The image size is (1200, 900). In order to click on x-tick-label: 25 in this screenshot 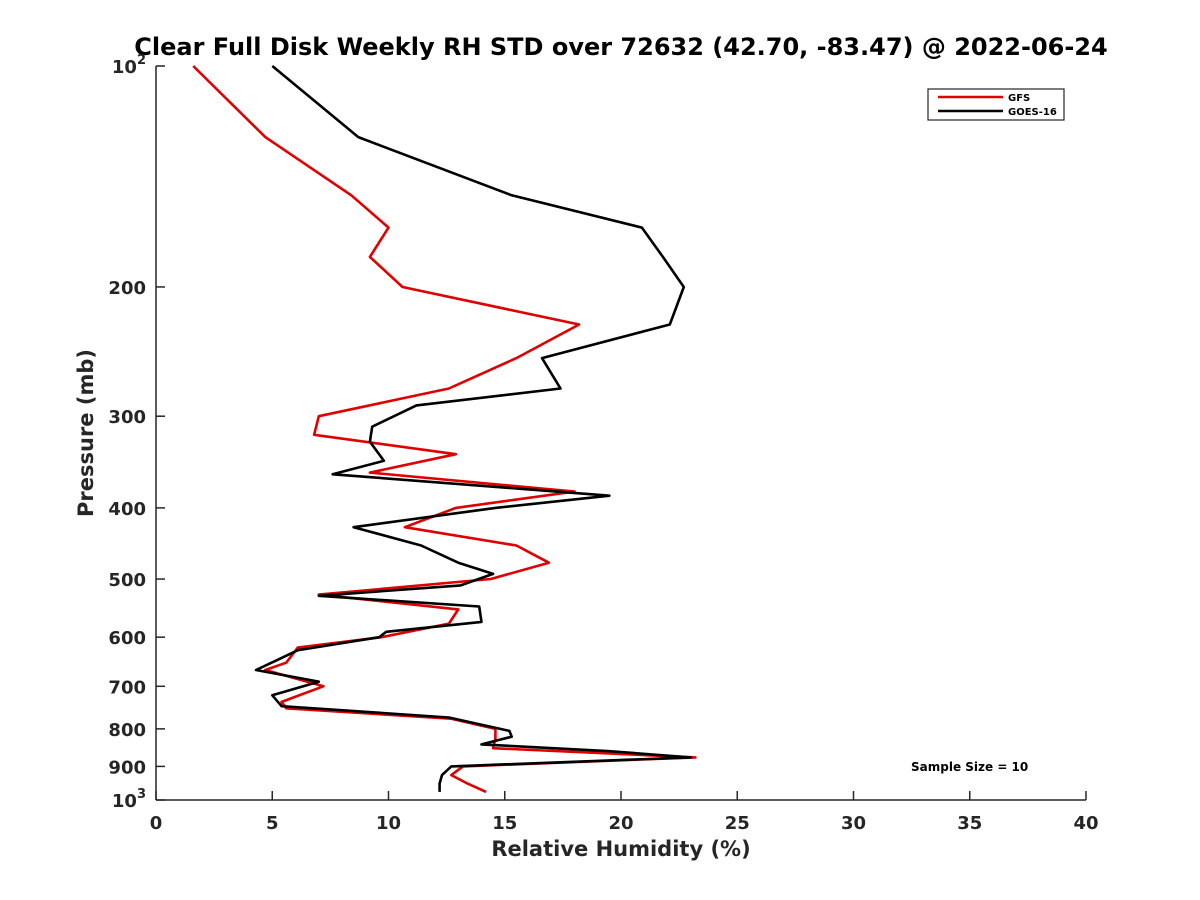, I will do `click(737, 823)`.